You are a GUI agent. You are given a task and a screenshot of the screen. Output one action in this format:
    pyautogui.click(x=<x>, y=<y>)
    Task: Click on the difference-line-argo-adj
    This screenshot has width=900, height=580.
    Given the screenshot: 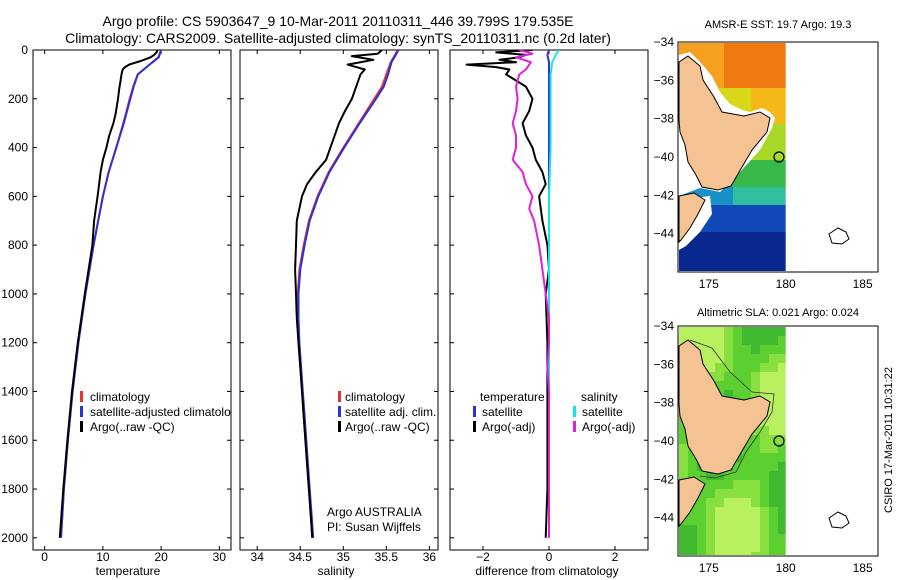 What is the action you would take?
    pyautogui.click(x=507, y=294)
    